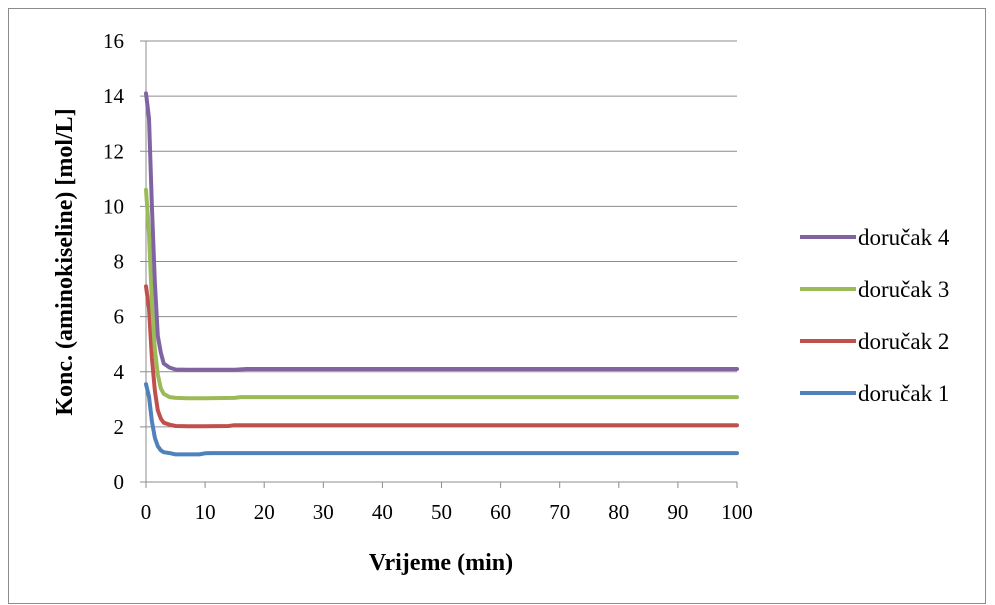 This screenshot has width=995, height=605. I want to click on y-tick-label-4: 8, so click(119, 262).